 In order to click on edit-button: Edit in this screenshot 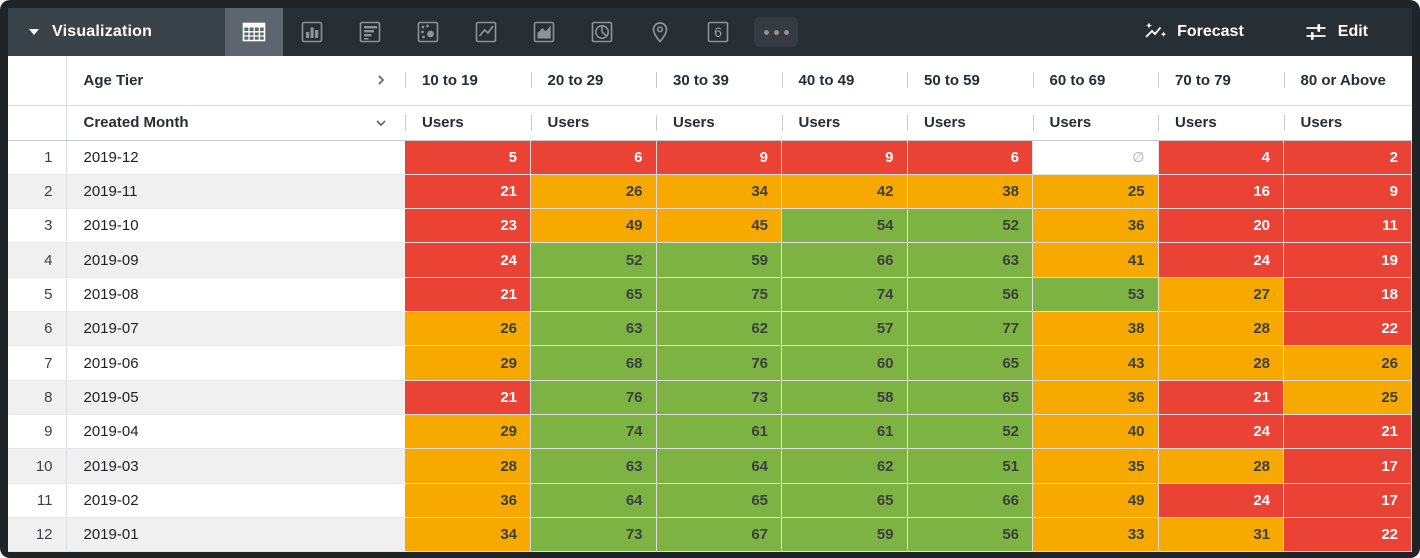, I will do `click(1336, 32)`.